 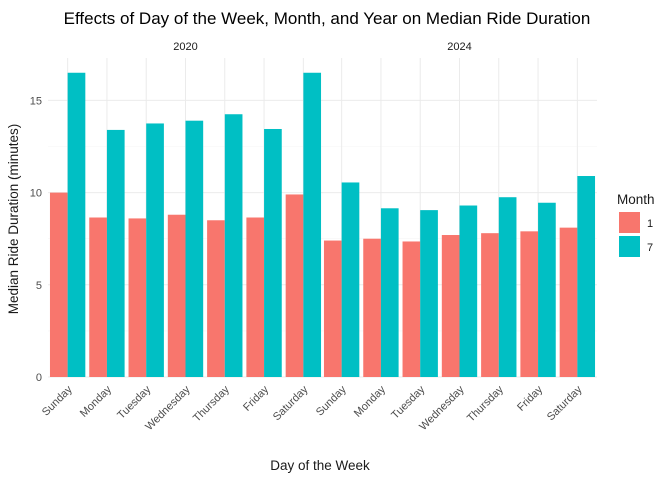 What do you see at coordinates (39, 378) in the screenshot?
I see `y-tick-label: 0` at bounding box center [39, 378].